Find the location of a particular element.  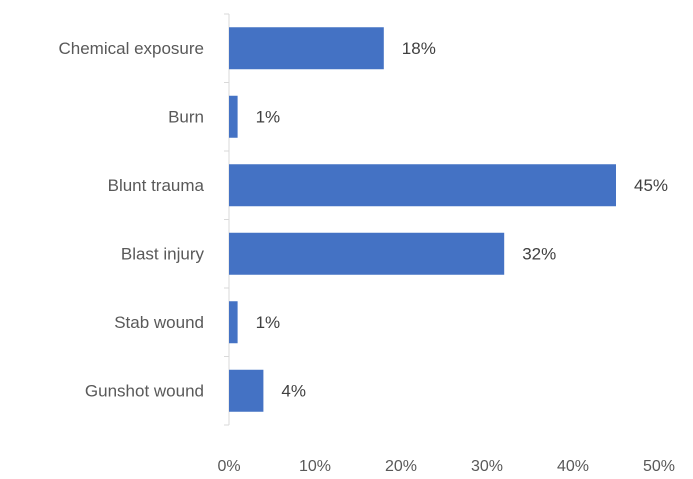

category-label-gunshot-wound: Gunshot wound is located at coordinates (144, 390).